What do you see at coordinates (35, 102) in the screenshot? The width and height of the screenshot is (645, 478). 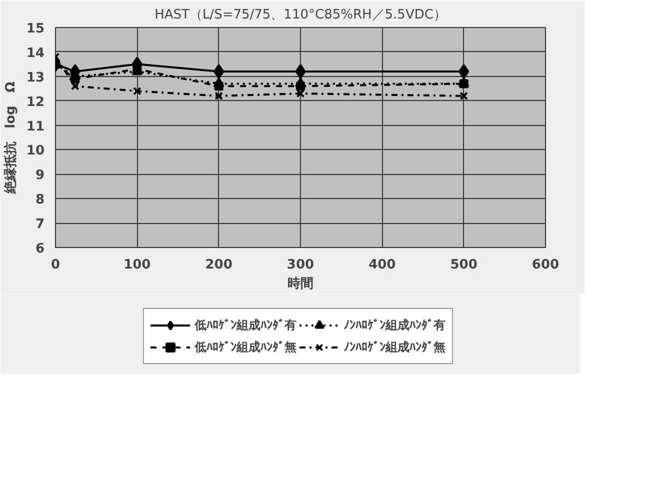 I see `y-tick-label: 12` at bounding box center [35, 102].